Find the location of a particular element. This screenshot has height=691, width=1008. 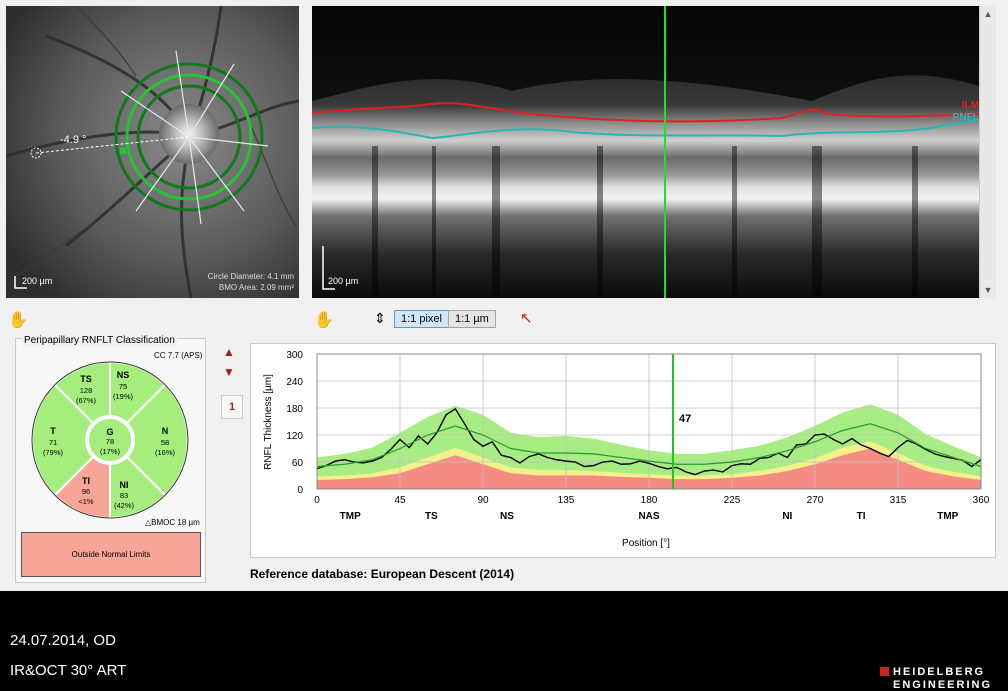

scale-1to1-um-button: 1:1 µm is located at coordinates (472, 319).